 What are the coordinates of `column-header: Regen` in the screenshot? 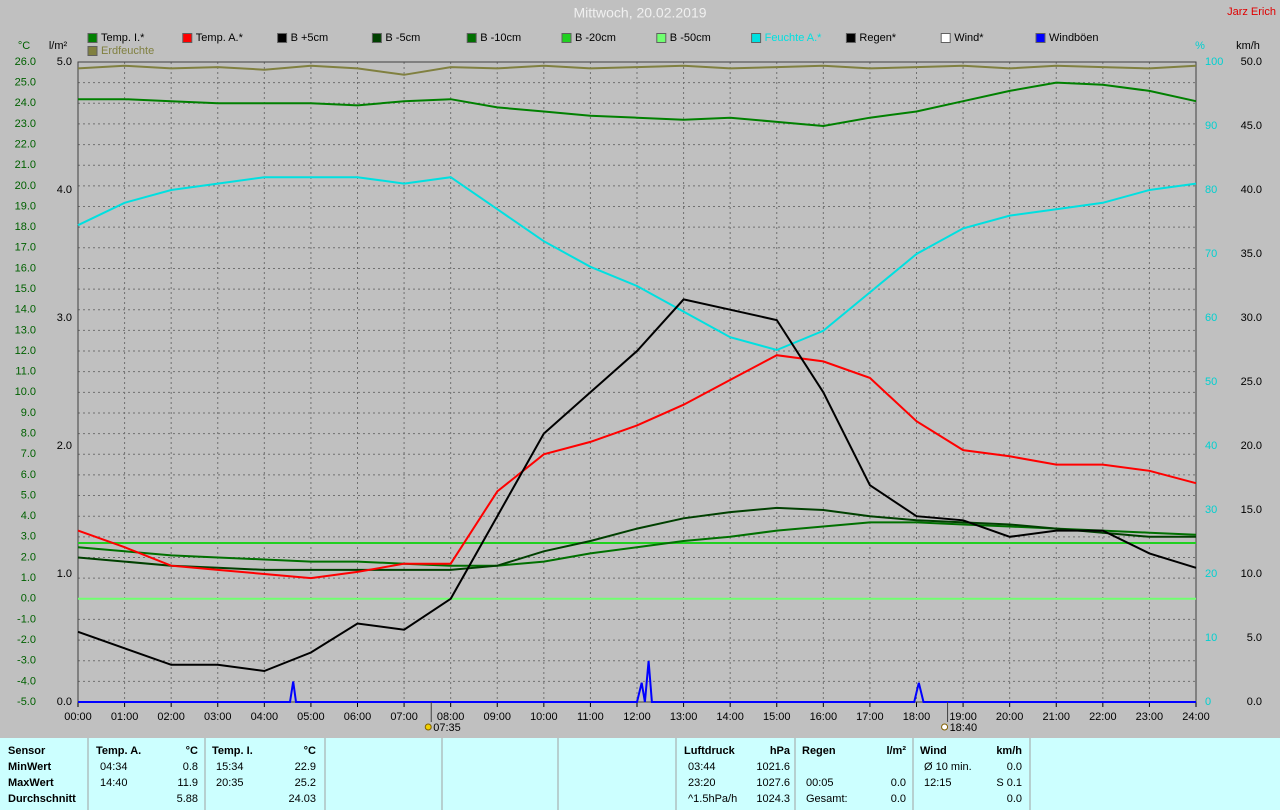 It's located at (819, 751).